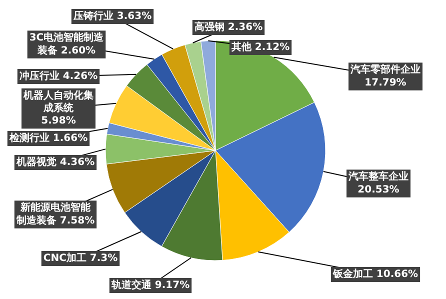  What do you see at coordinates (378, 176) in the screenshot?
I see `slice-label: 汽车整车企业` at bounding box center [378, 176].